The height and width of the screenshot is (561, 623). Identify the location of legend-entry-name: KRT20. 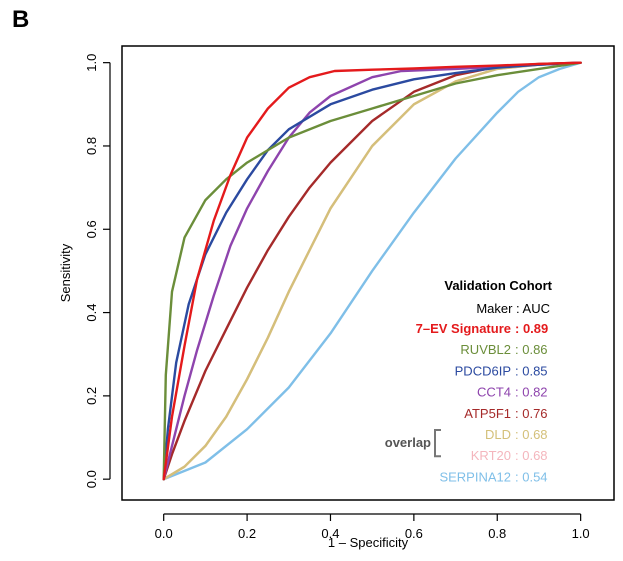
(491, 455).